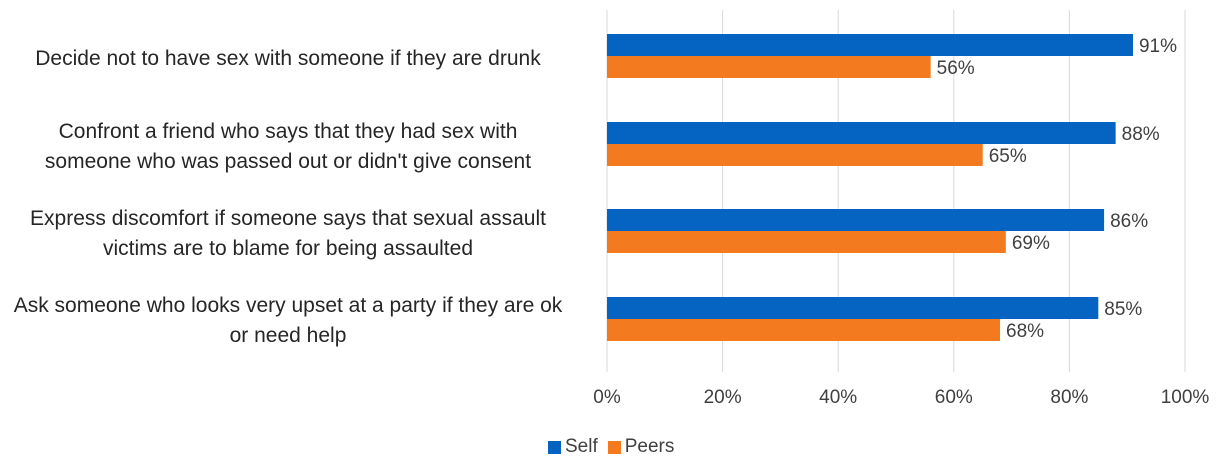  Describe the element at coordinates (581, 446) in the screenshot. I see `legend-label-self: Self` at that location.